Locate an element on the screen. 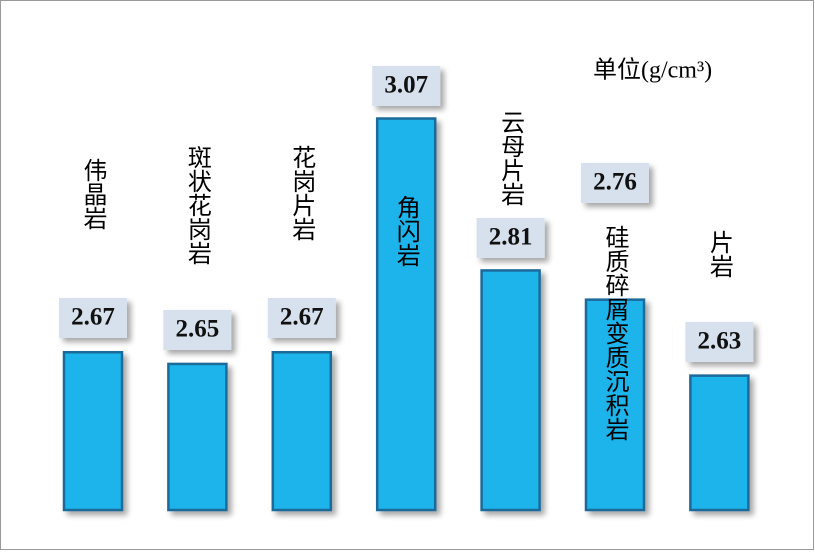 Image resolution: width=815 pixels, height=555 pixels. category-label: 片岩 is located at coordinates (719, 254).